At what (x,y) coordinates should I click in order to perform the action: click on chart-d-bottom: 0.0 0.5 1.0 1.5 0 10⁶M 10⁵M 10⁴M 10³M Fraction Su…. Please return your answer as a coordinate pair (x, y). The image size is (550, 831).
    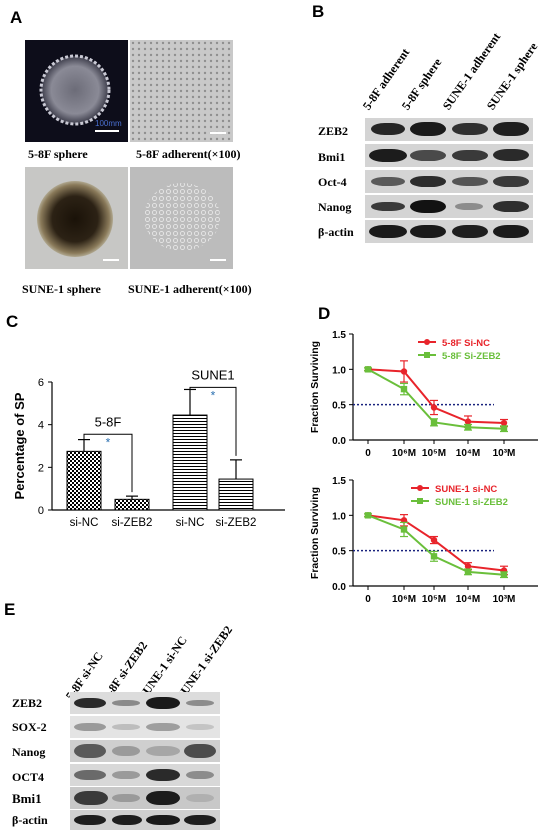
    Looking at the image, I should click on (424, 539).